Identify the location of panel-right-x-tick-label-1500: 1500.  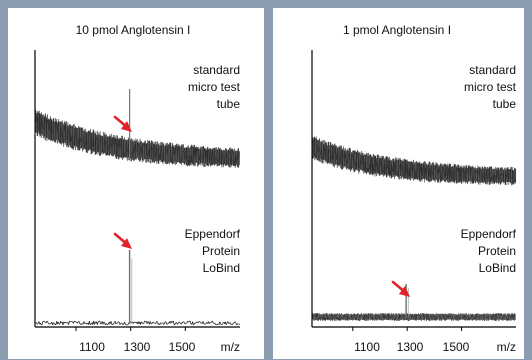
(456, 347).